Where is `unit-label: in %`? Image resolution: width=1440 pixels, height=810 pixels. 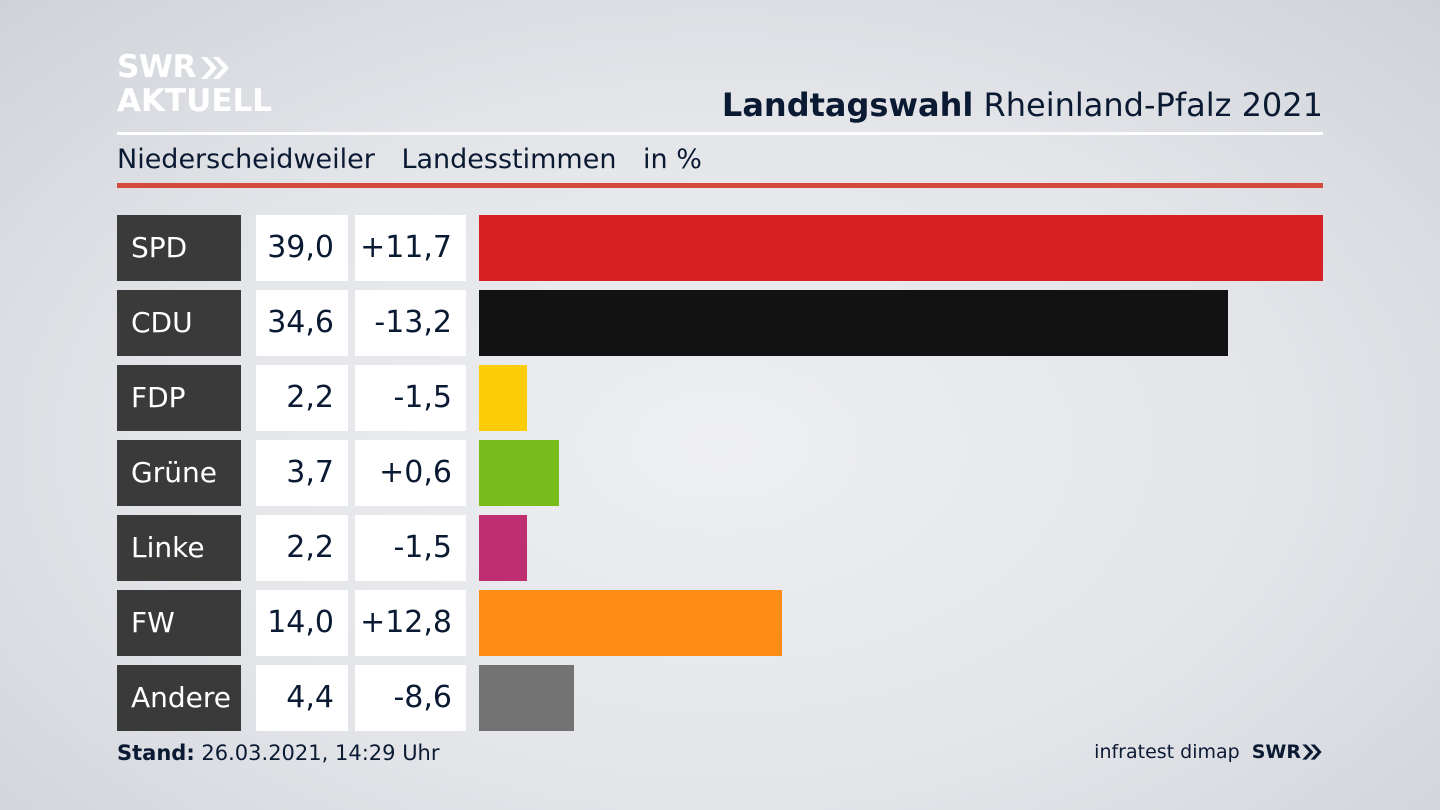
unit-label: in % is located at coordinates (672, 159).